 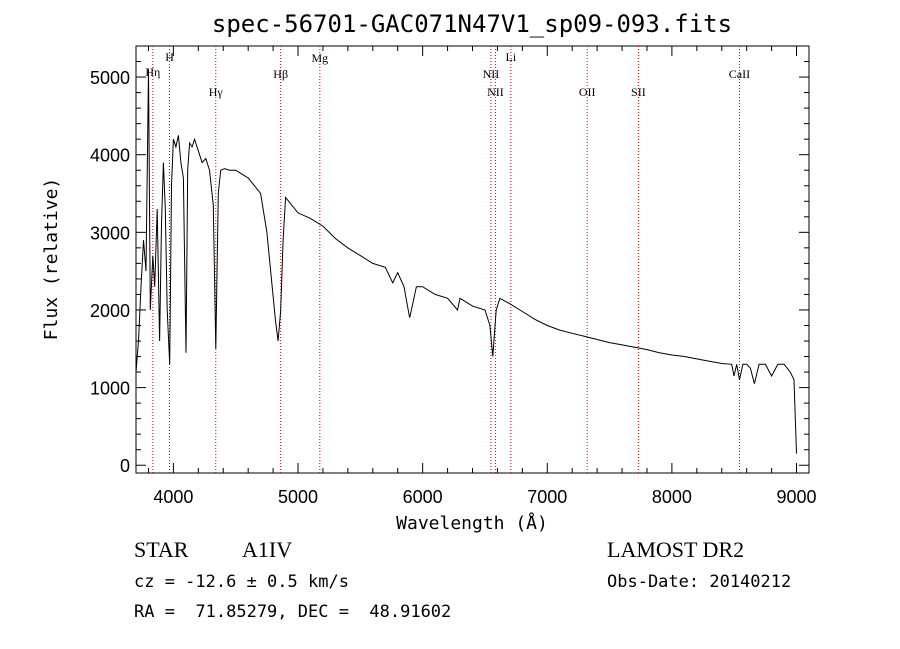 What do you see at coordinates (173, 497) in the screenshot?
I see `x-tick-label: 4000` at bounding box center [173, 497].